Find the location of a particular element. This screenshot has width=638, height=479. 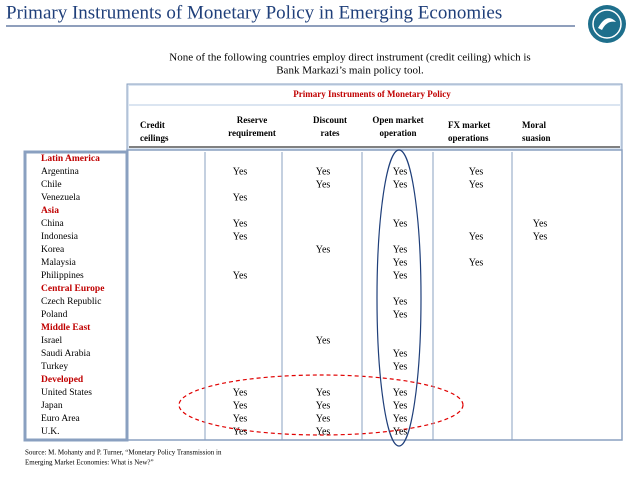

row-label: United States is located at coordinates (66, 393).